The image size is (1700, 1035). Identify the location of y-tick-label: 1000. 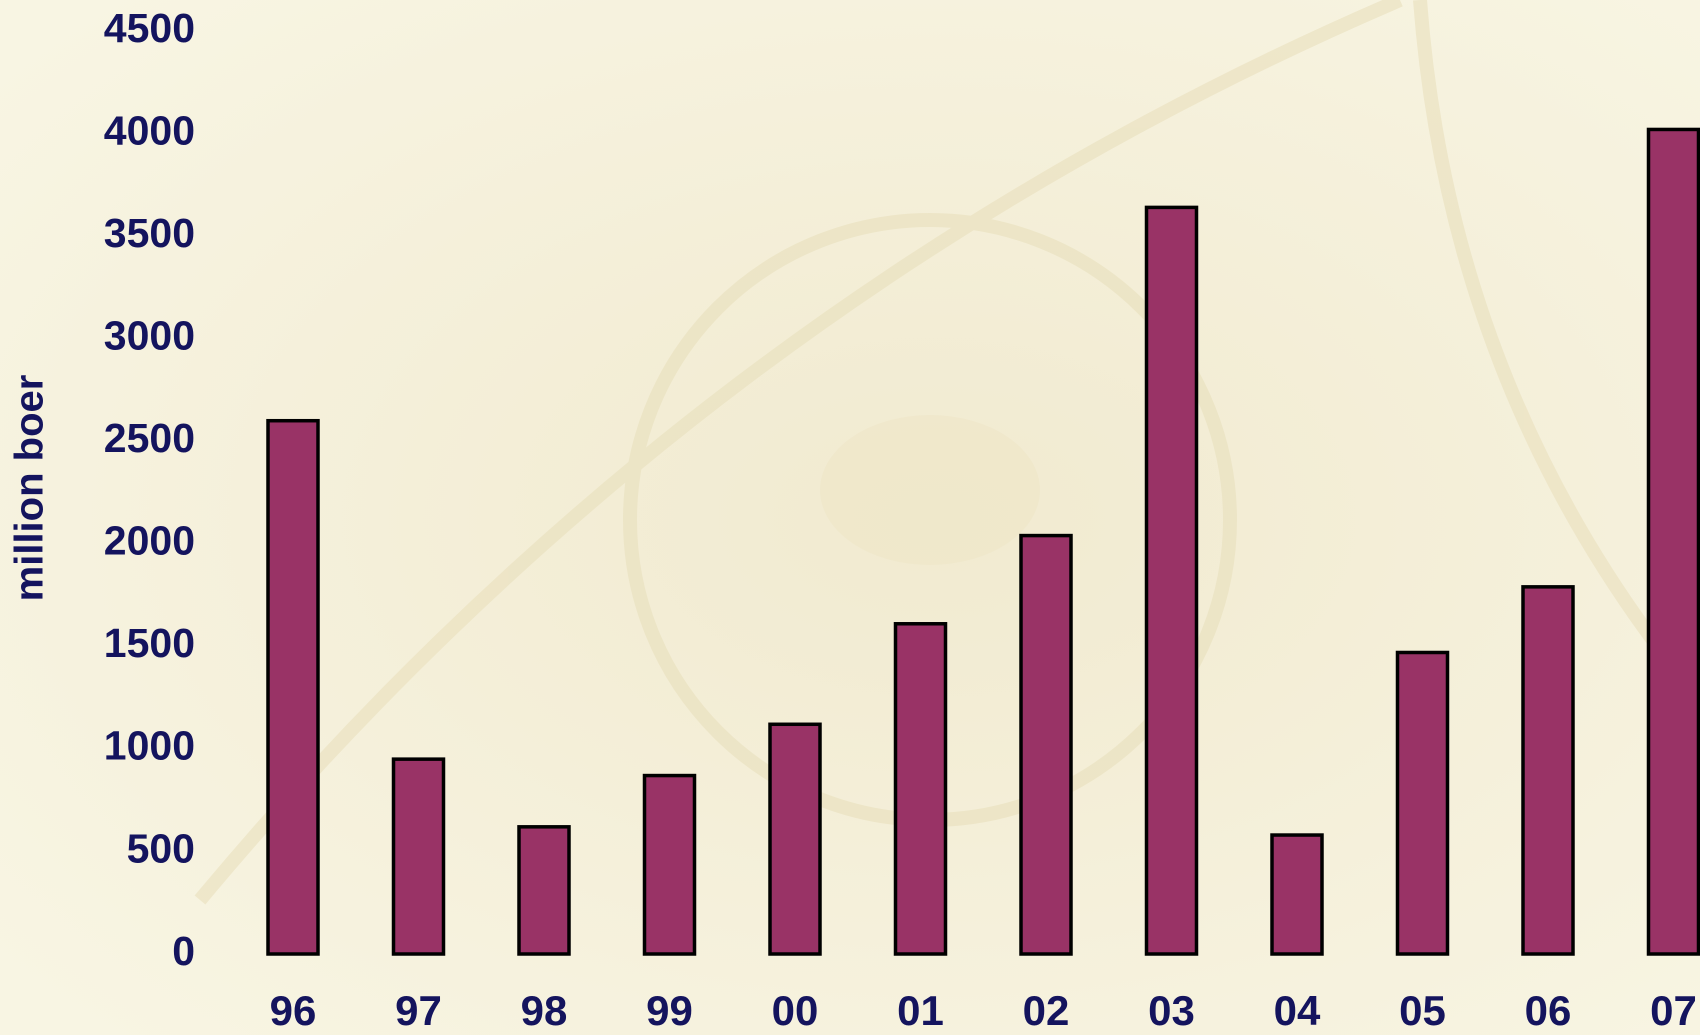
(149, 746).